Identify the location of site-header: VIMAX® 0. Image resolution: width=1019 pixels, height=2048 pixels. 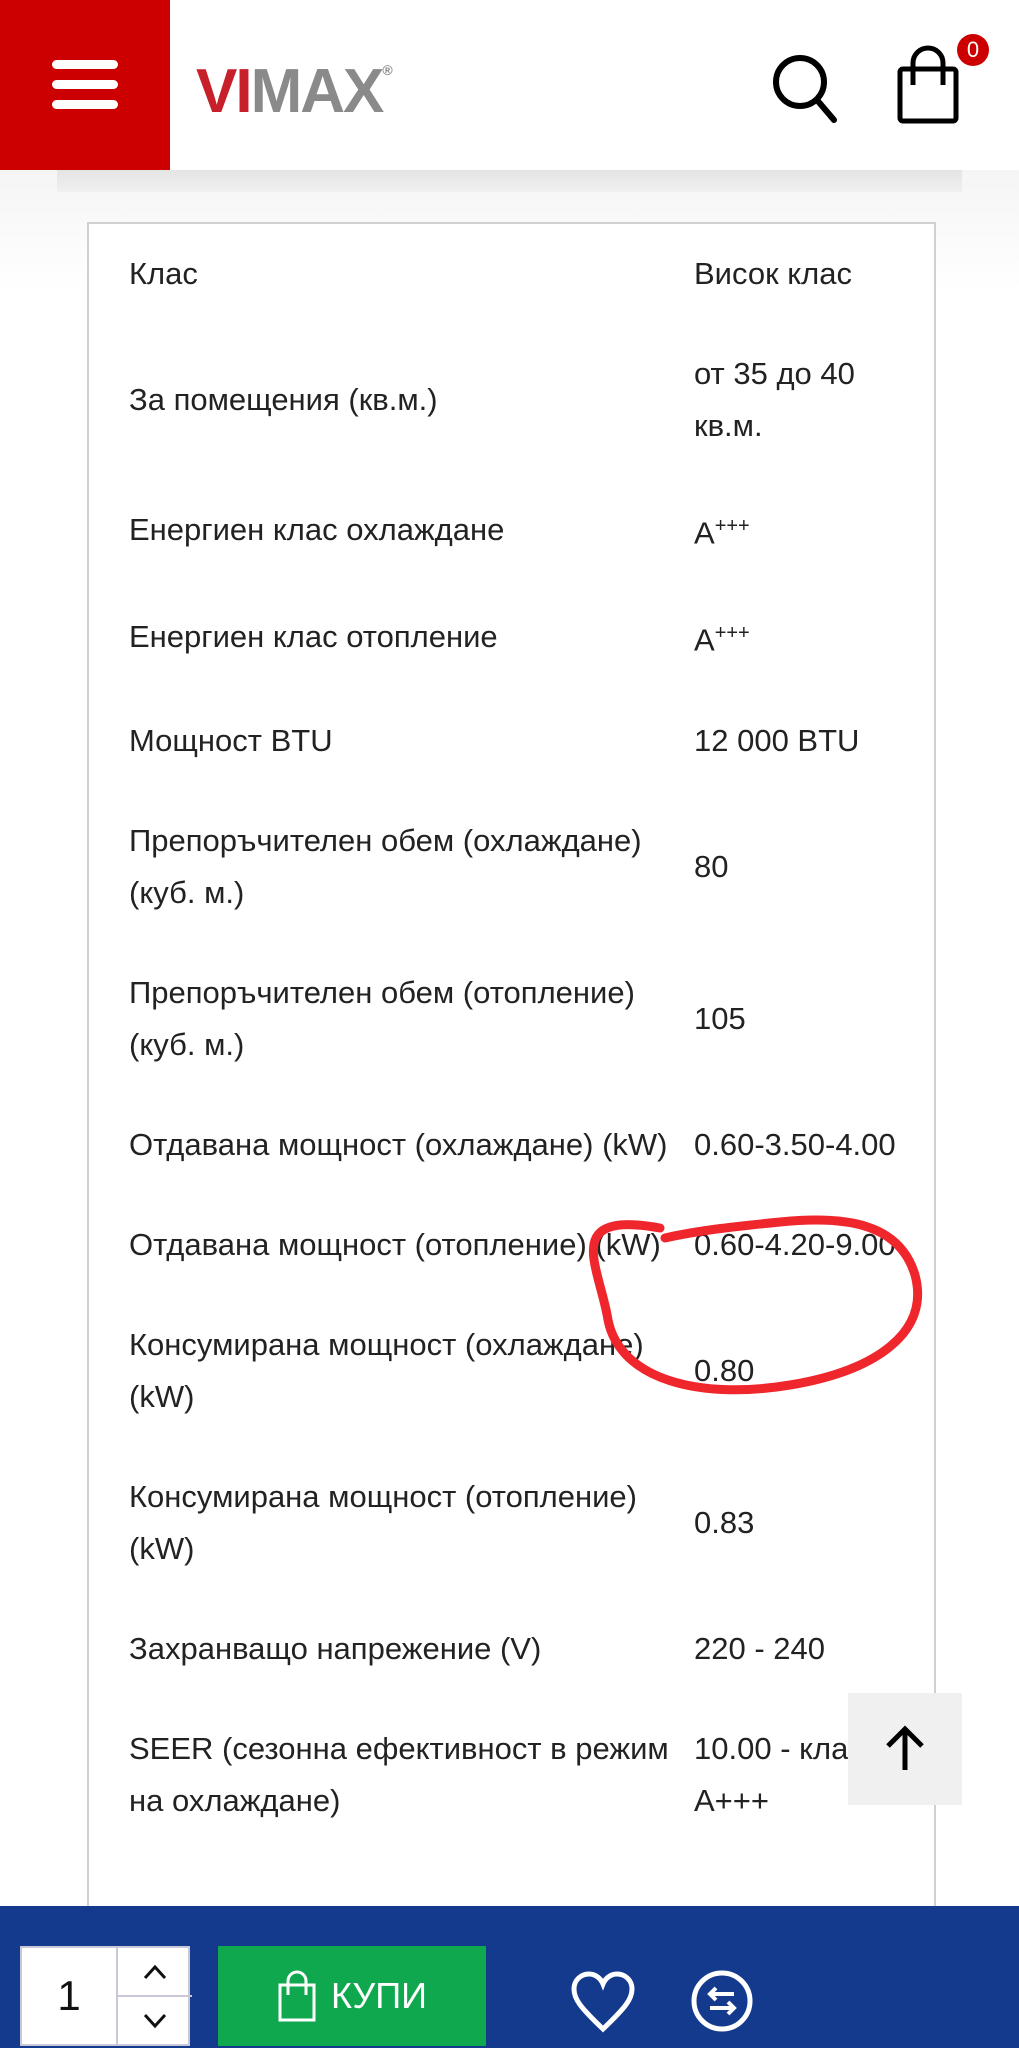
(509, 85).